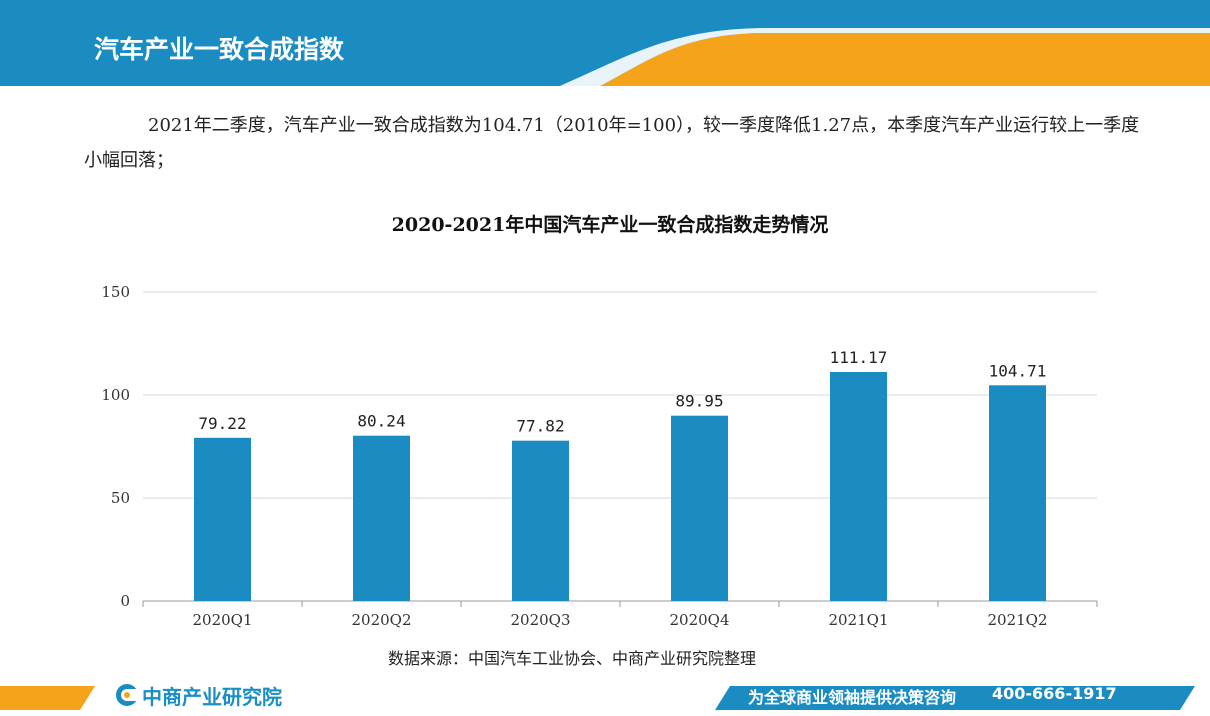 This screenshot has width=1210, height=716. Describe the element at coordinates (699, 620) in the screenshot. I see `x-tick-label: 2020Q4` at that location.